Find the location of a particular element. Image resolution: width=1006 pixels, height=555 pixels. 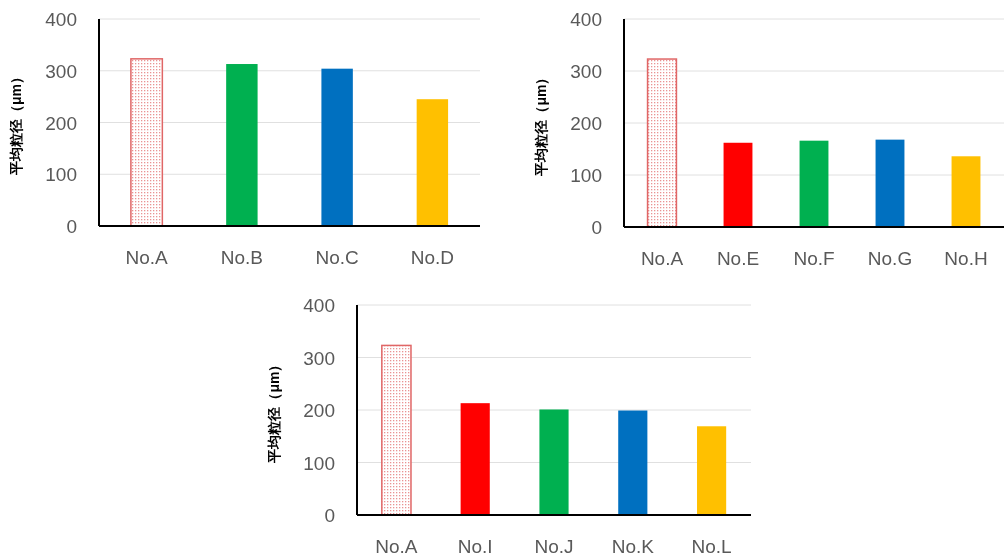

x-tick-label: No.E is located at coordinates (738, 258).